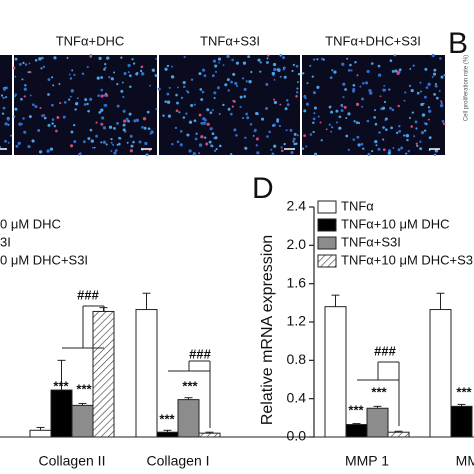 Image resolution: width=474 pixels, height=474 pixels. Describe the element at coordinates (373, 40) in the screenshot. I see `image-label: TNFα+DHC+S3I` at that location.